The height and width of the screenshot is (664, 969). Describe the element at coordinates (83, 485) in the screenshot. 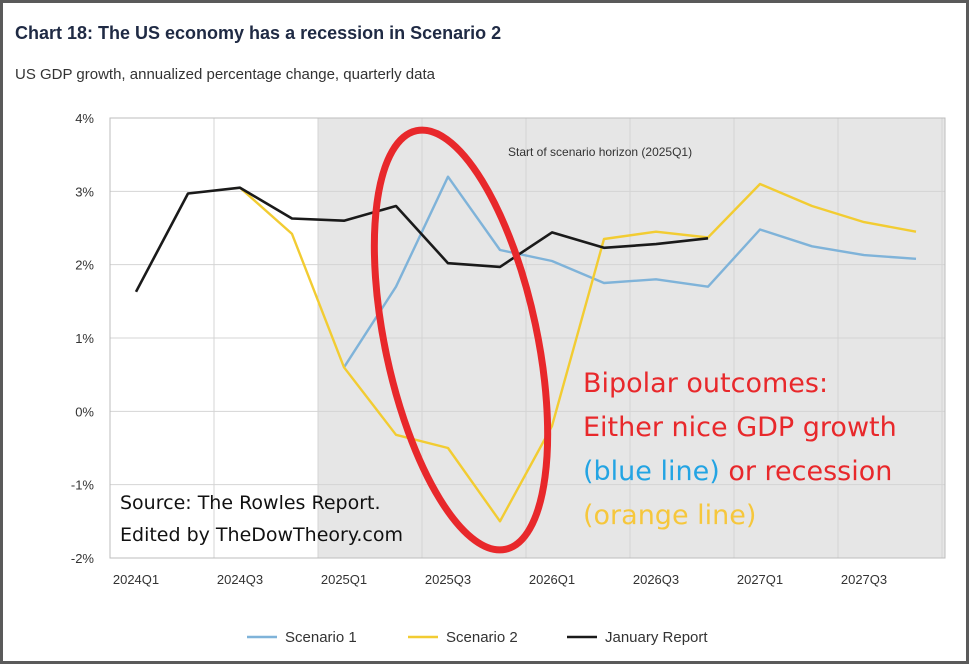

I see `y-tick-label: -1%` at that location.